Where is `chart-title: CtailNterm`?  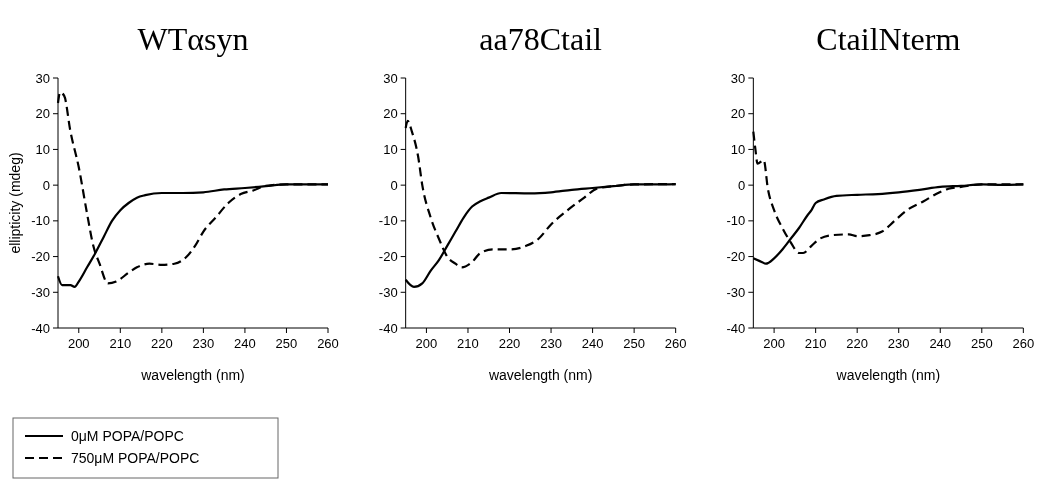 chart-title: CtailNterm is located at coordinates (888, 39).